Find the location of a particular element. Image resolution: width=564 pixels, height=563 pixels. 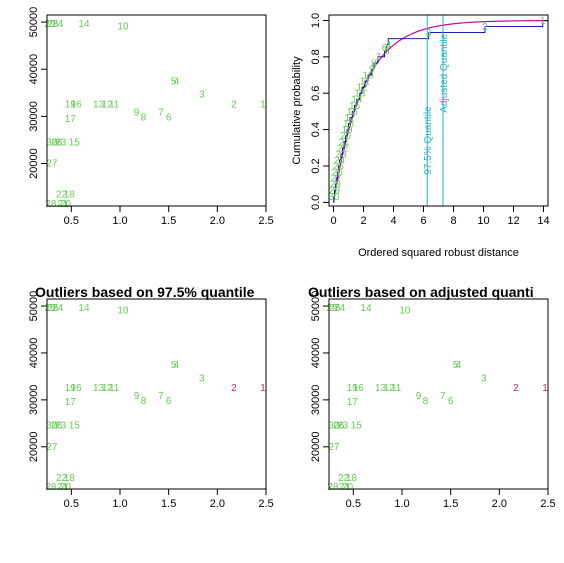

data-point-label: 1 is located at coordinates (263, 105).